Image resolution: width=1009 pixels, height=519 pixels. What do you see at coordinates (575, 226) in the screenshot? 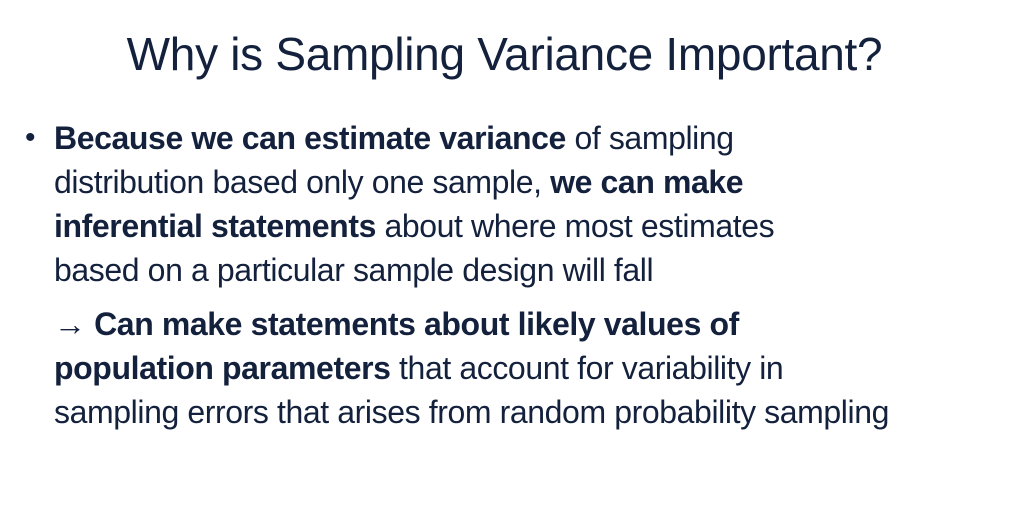
I see `body-text: about where most estimates` at bounding box center [575, 226].